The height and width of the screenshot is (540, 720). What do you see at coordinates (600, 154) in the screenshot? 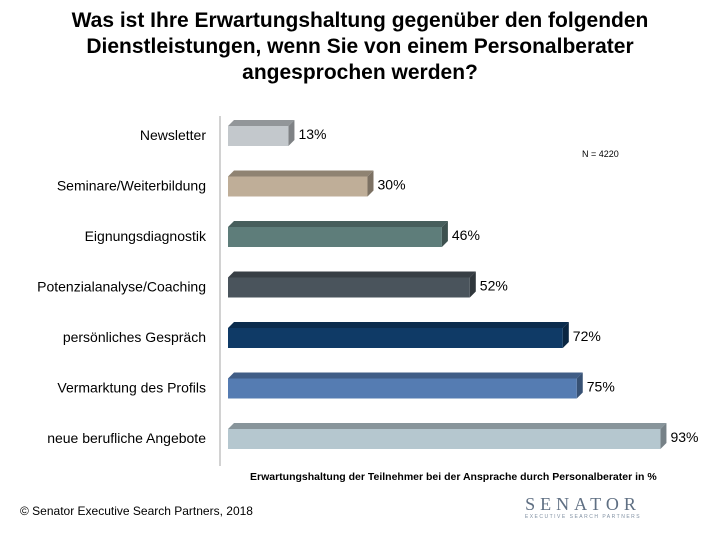
I see `sample-size-note: N = 4220` at bounding box center [600, 154].